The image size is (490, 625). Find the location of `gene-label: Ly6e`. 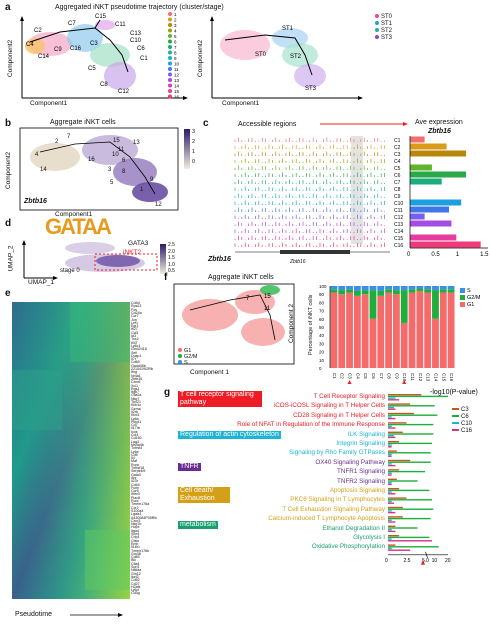

gene-label: Ly6e is located at coordinates (135, 451).